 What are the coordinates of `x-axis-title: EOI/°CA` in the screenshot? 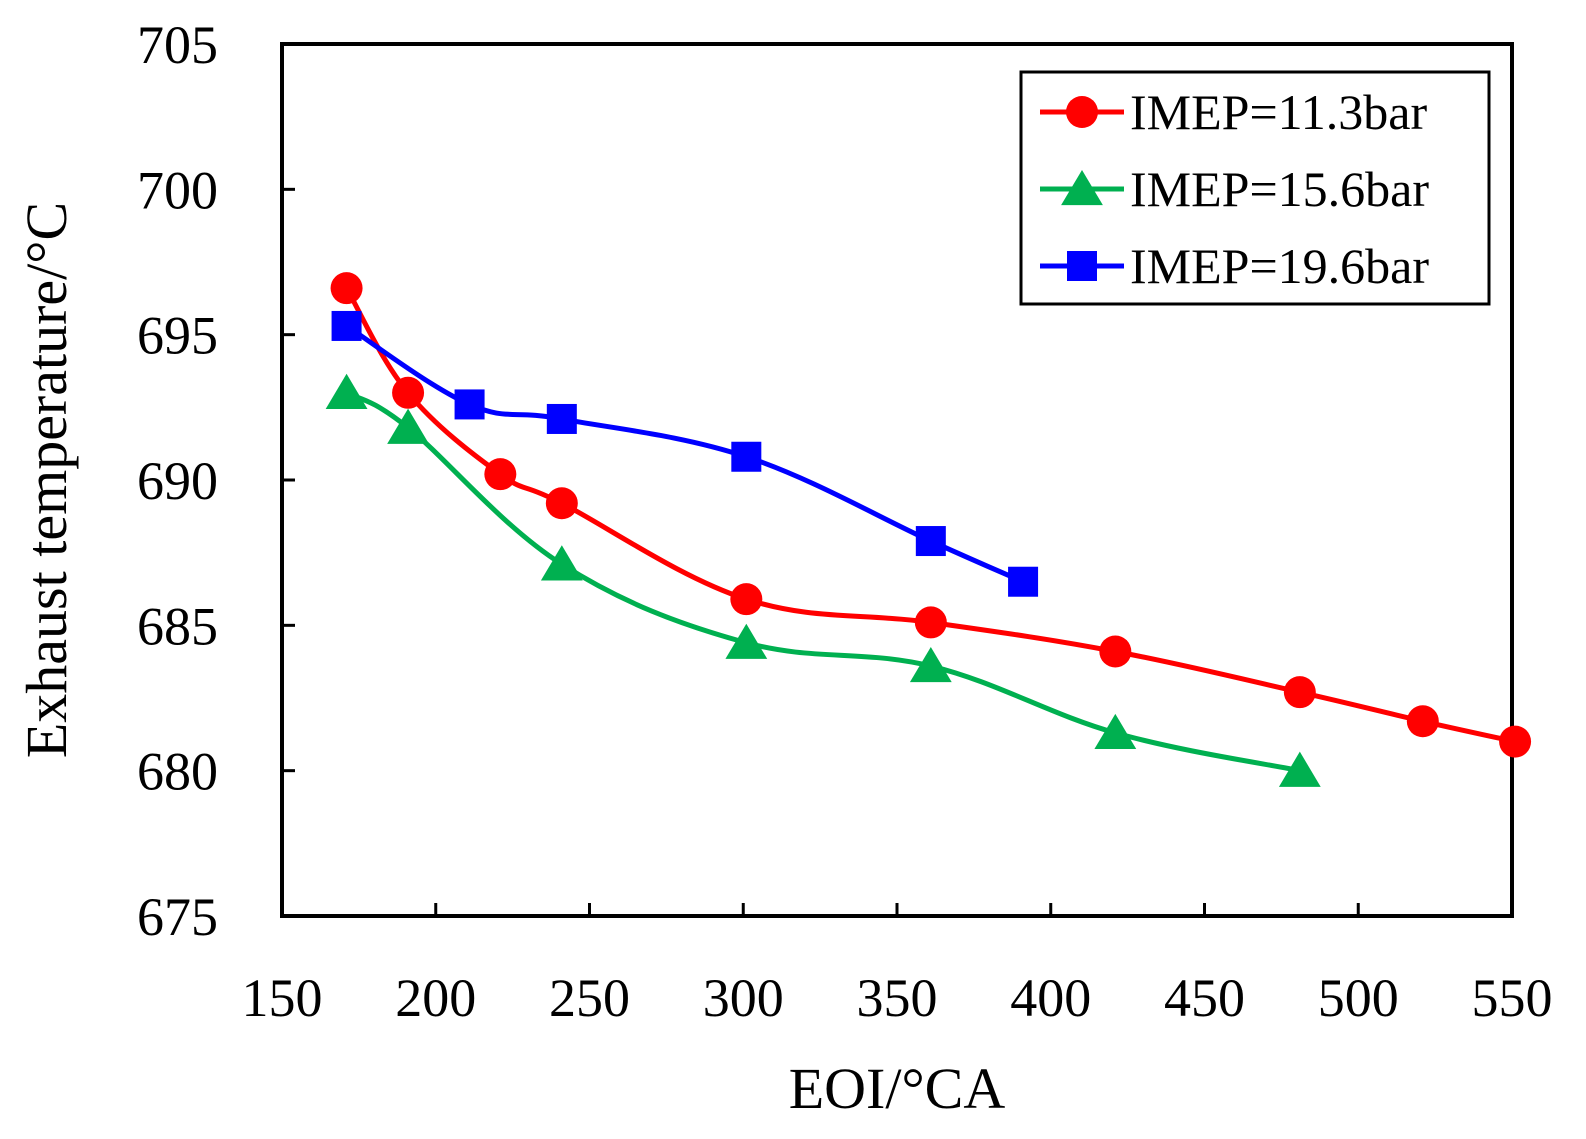 It's located at (897, 1088).